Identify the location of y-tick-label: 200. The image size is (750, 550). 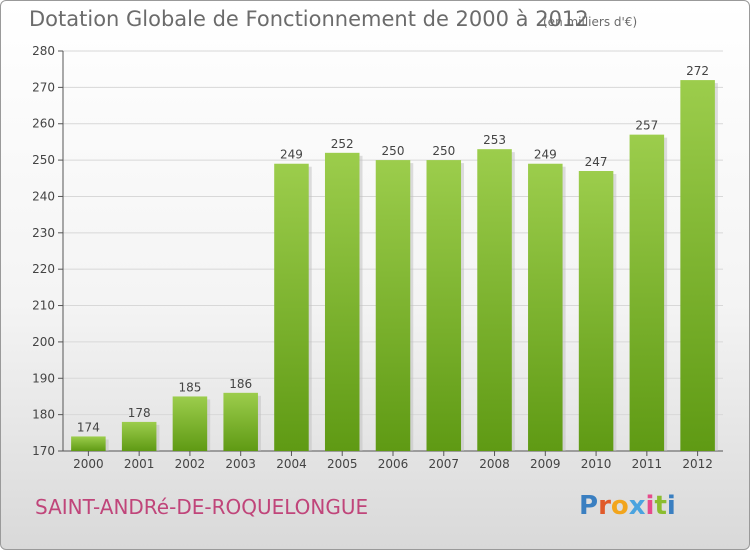
(43, 342).